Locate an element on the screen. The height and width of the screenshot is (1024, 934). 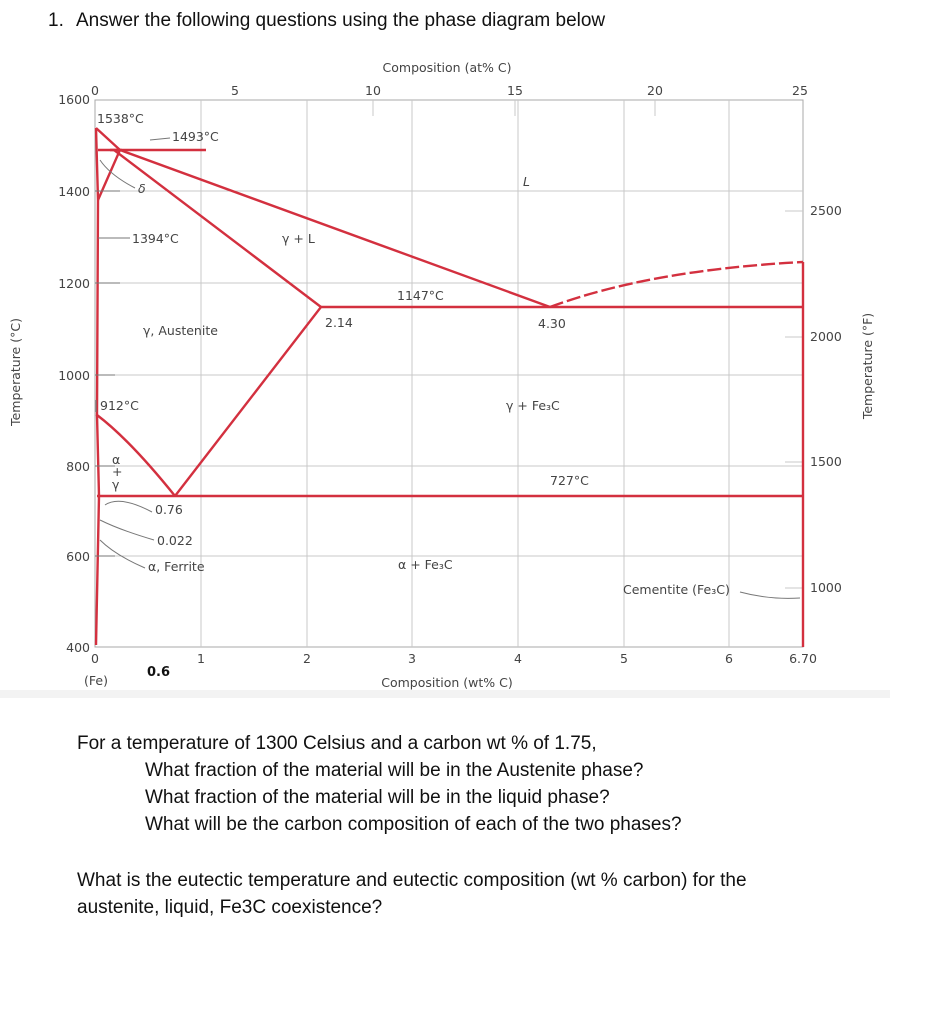
diagram-label: α, Ferrite is located at coordinates (176, 566).